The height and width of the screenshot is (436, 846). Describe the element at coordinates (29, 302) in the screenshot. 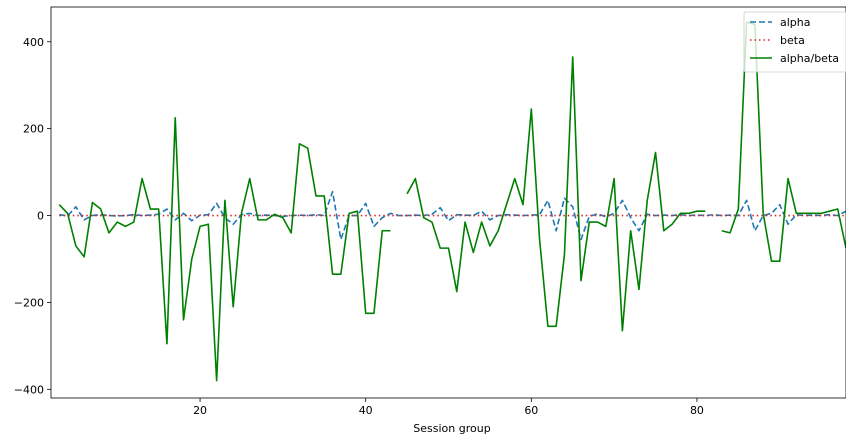

I see `y-tick-label: −200` at that location.